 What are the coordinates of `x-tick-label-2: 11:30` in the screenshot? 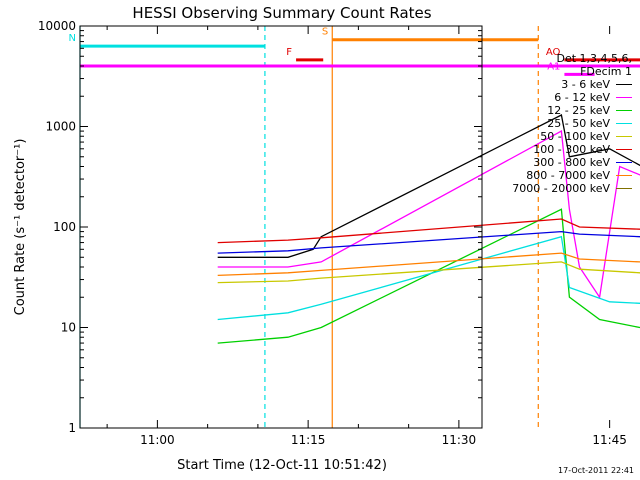 It's located at (459, 440).